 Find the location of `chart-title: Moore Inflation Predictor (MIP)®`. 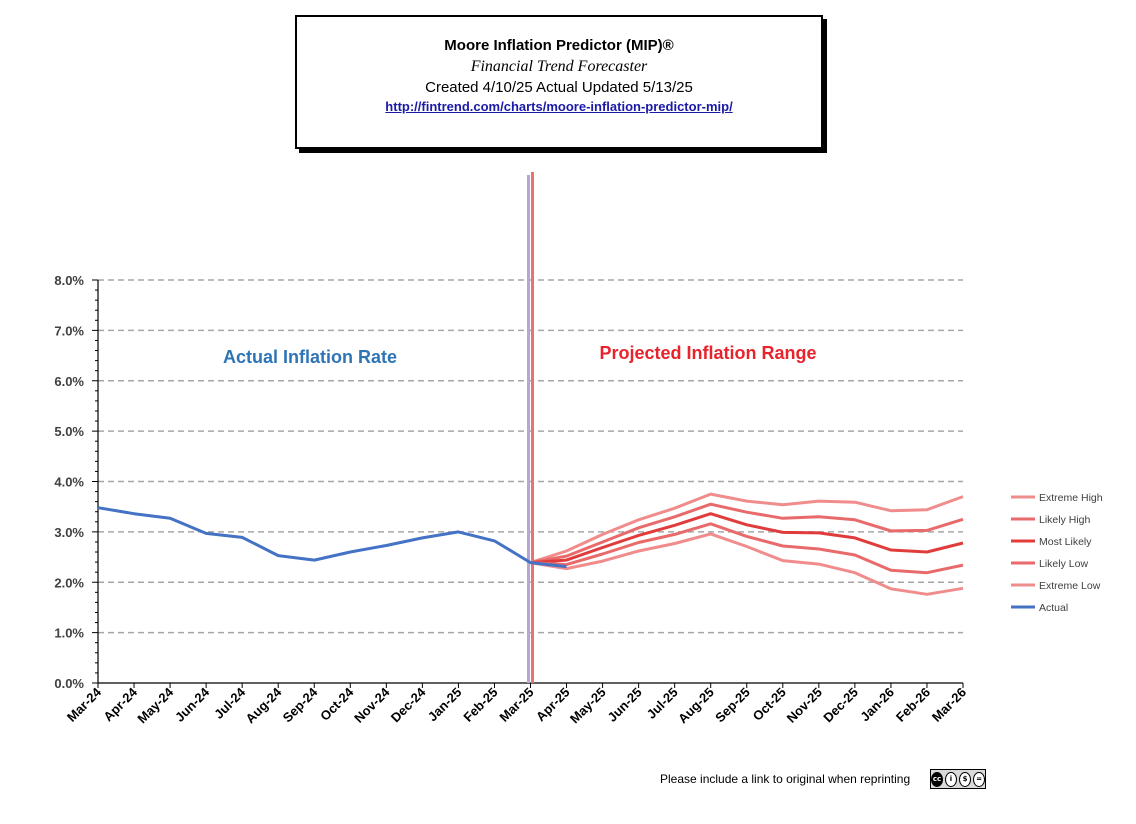

chart-title: Moore Inflation Predictor (MIP)® is located at coordinates (559, 45).